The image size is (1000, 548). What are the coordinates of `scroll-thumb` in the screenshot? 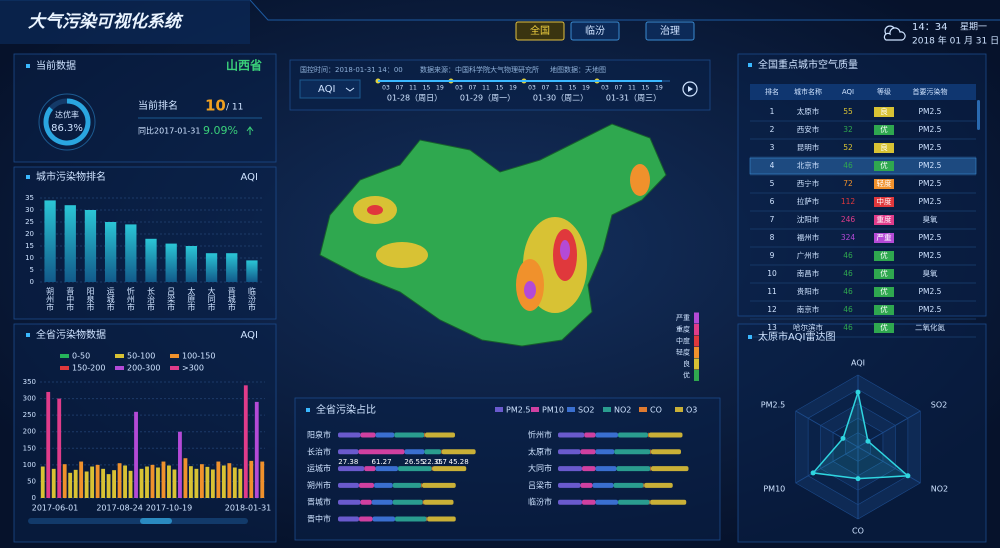 It's located at (156, 521).